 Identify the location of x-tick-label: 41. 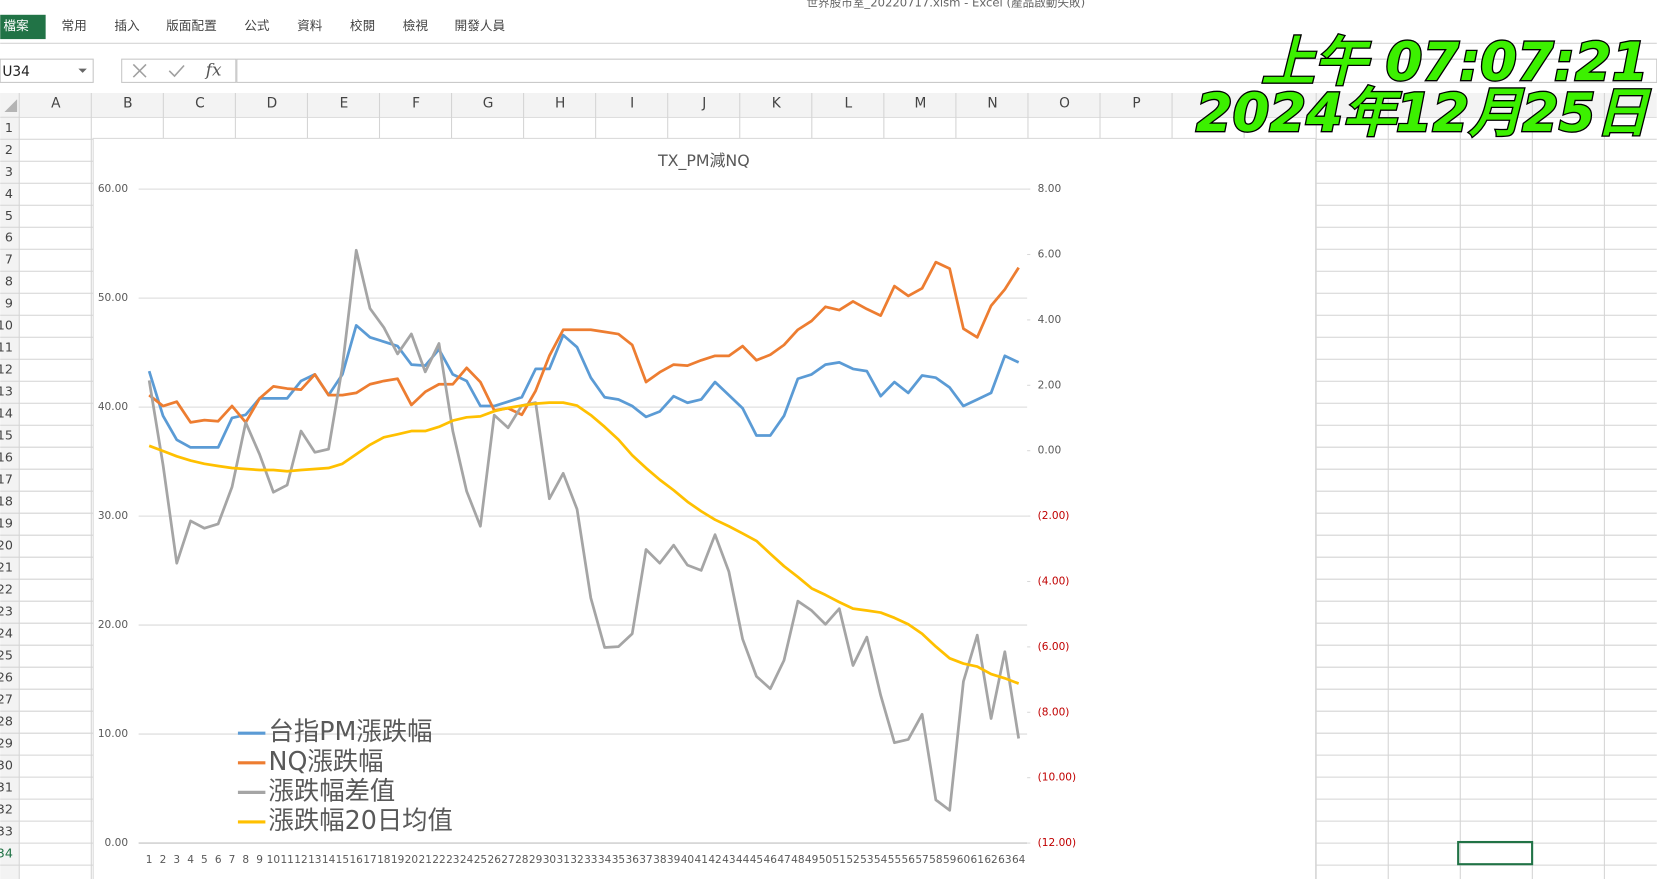
(701, 860).